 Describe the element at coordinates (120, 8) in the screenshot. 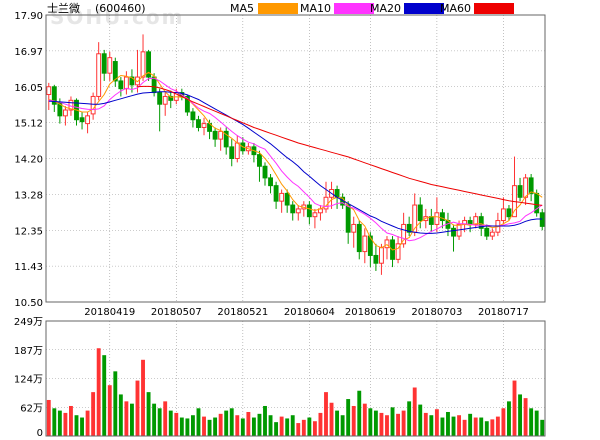

I see `stock-code: (600460)` at that location.